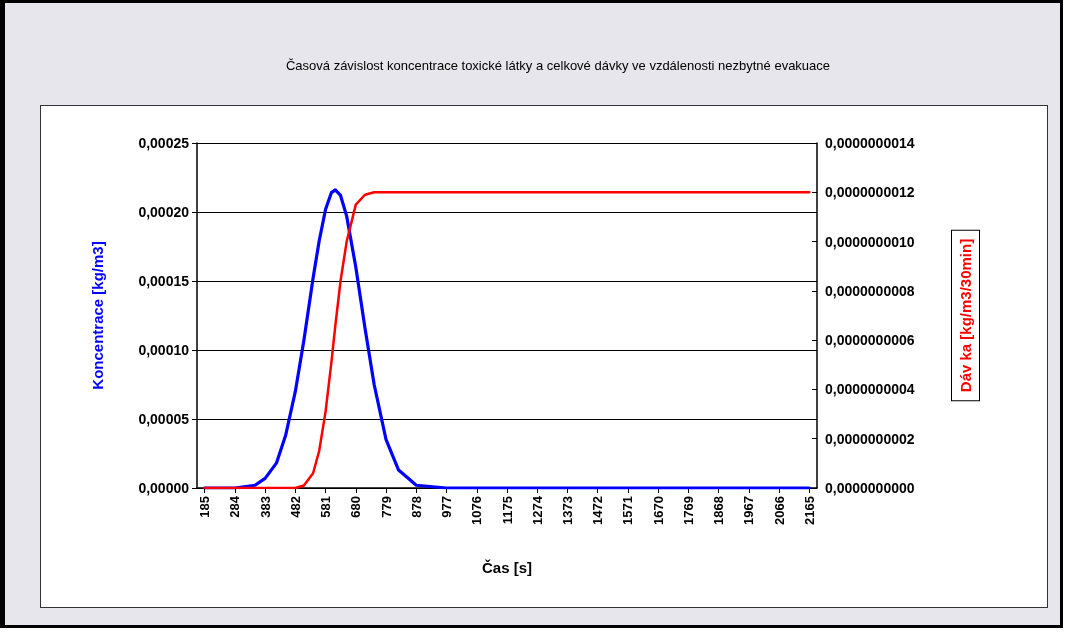 The height and width of the screenshot is (634, 1069). What do you see at coordinates (628, 510) in the screenshot?
I see `x-tick-label: 1571` at bounding box center [628, 510].